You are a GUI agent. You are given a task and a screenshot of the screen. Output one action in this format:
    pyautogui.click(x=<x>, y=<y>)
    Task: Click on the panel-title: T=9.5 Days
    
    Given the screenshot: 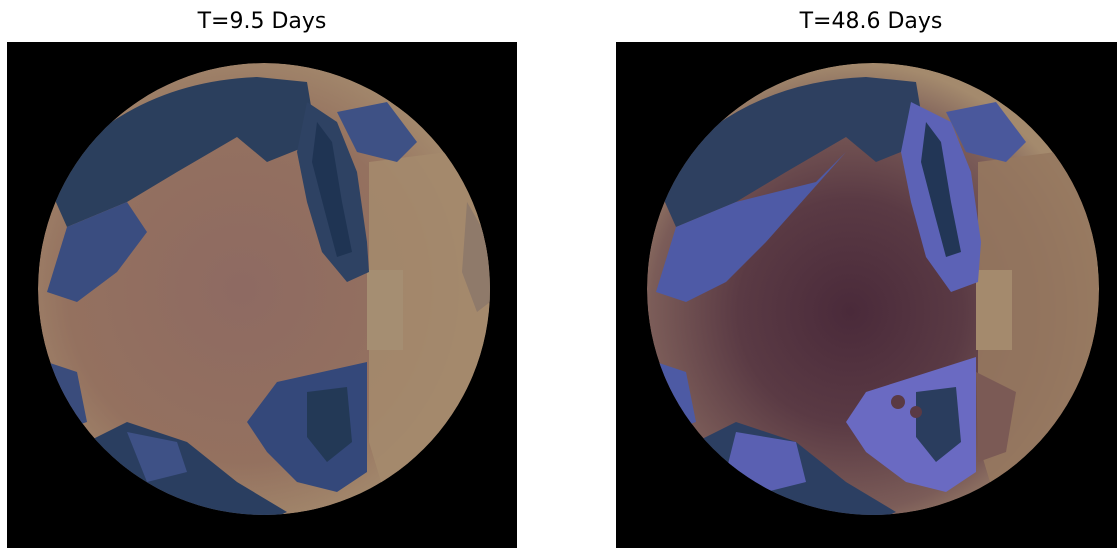 What is the action you would take?
    pyautogui.click(x=262, y=21)
    